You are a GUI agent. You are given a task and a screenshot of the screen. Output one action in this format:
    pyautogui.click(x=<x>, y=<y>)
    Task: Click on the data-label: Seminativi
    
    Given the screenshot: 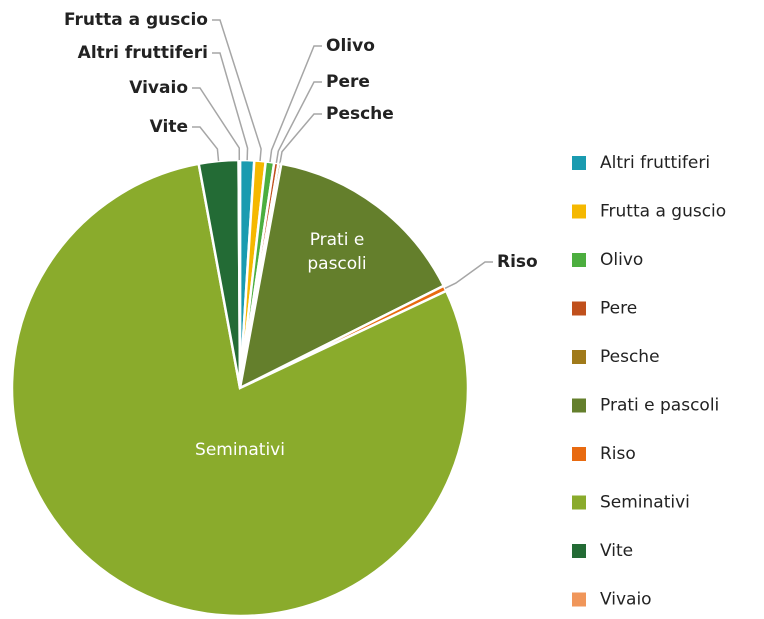 What is the action you would take?
    pyautogui.click(x=240, y=450)
    